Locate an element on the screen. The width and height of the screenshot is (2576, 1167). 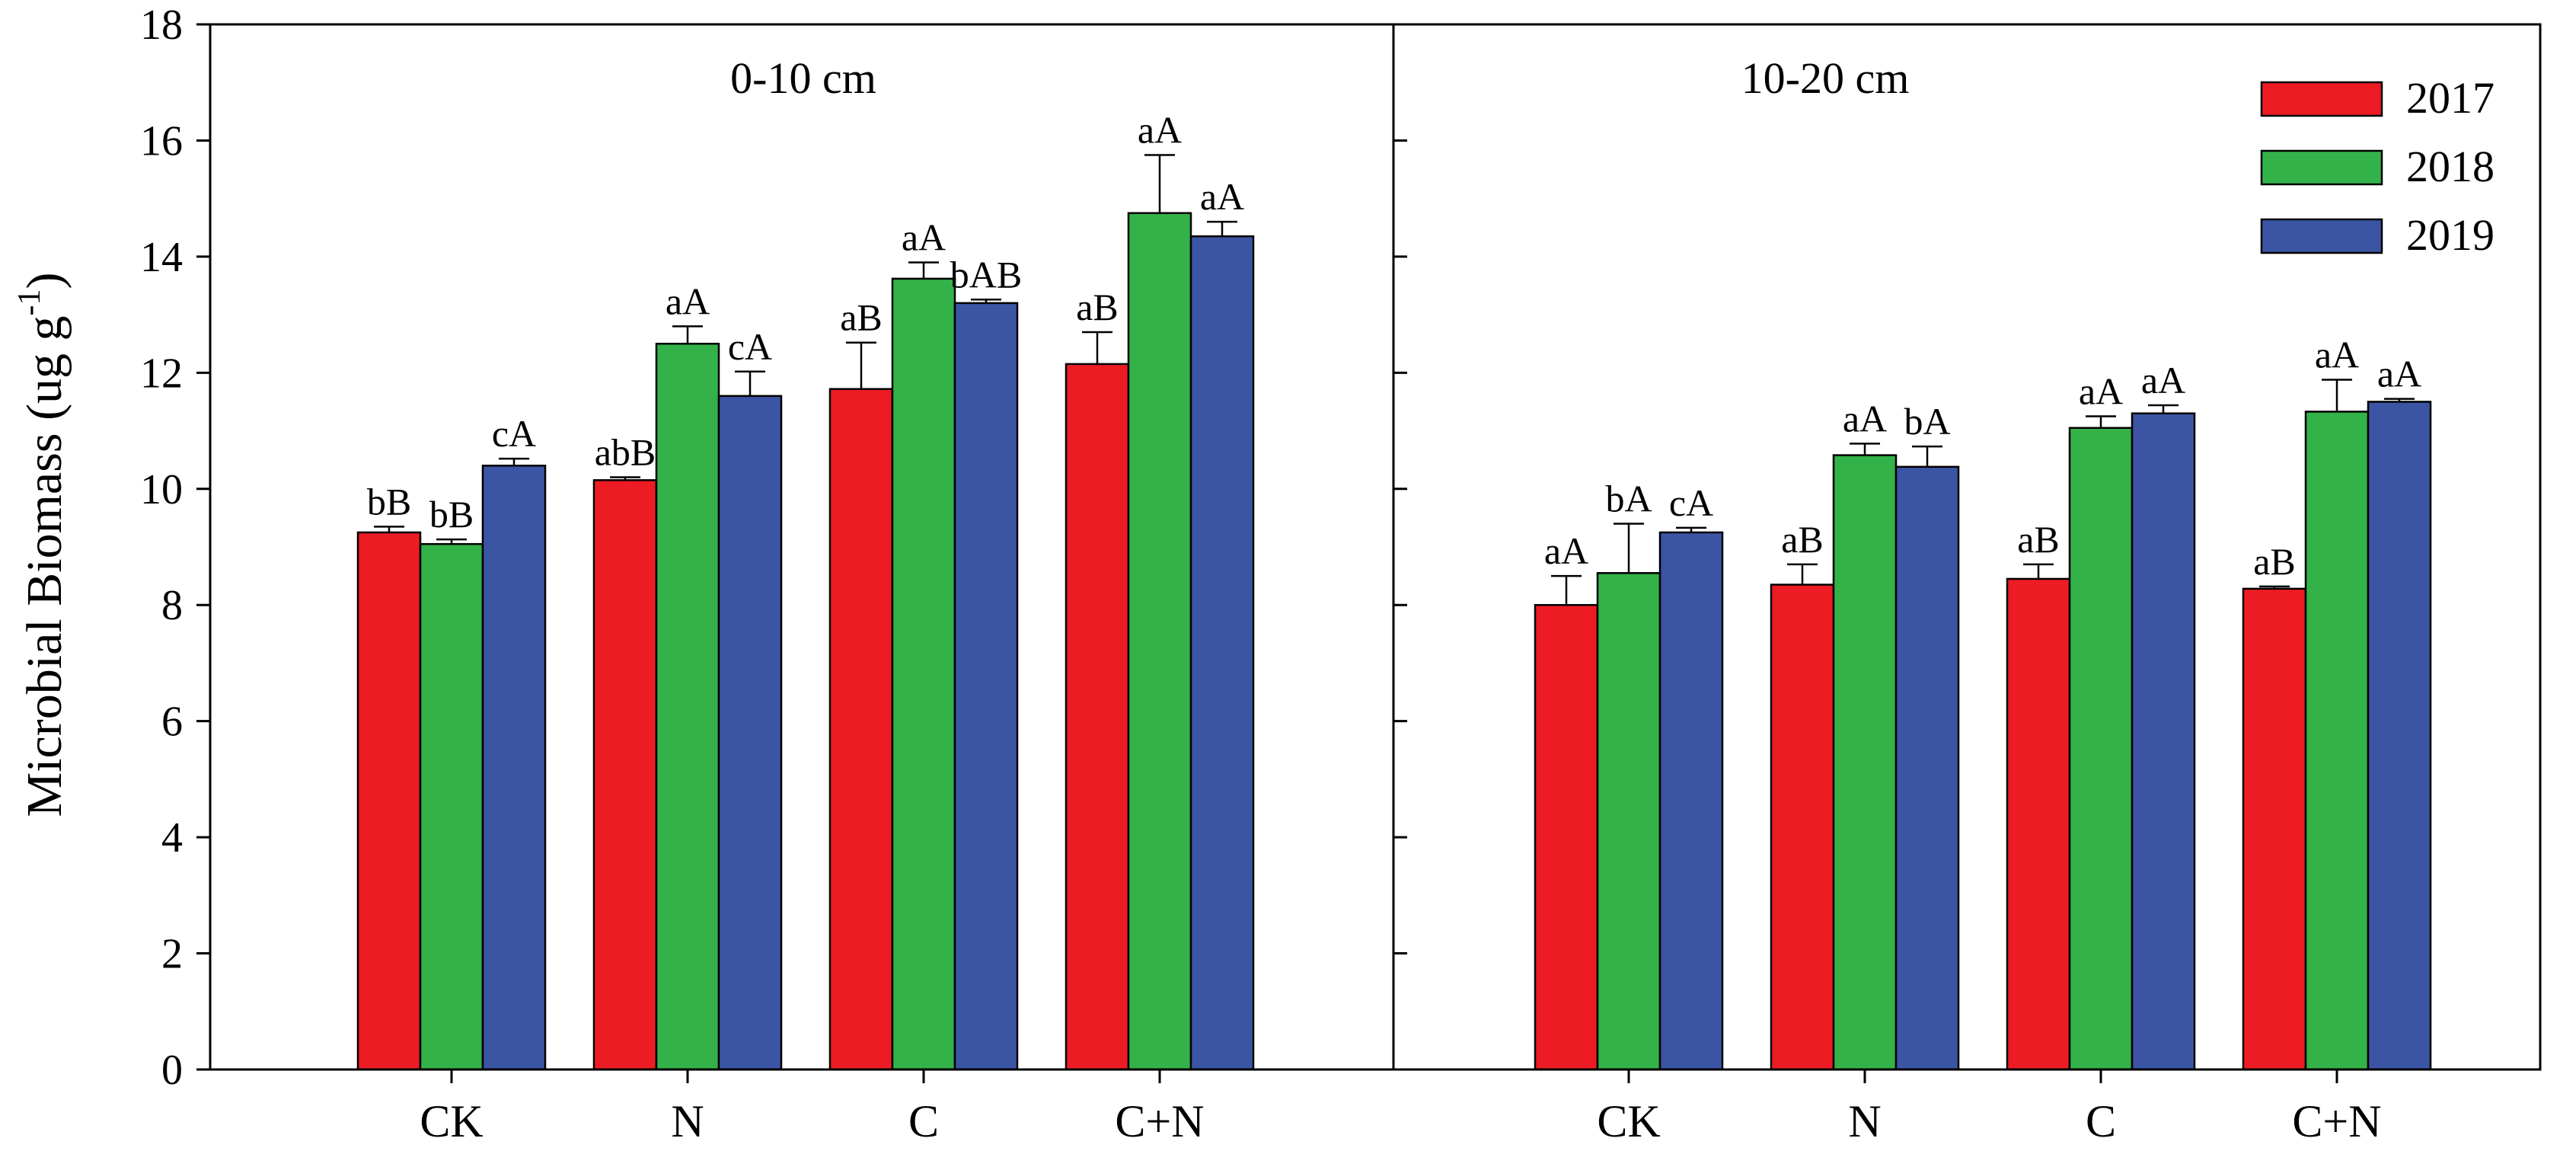
legend-label-2017: 2017 is located at coordinates (2450, 98).